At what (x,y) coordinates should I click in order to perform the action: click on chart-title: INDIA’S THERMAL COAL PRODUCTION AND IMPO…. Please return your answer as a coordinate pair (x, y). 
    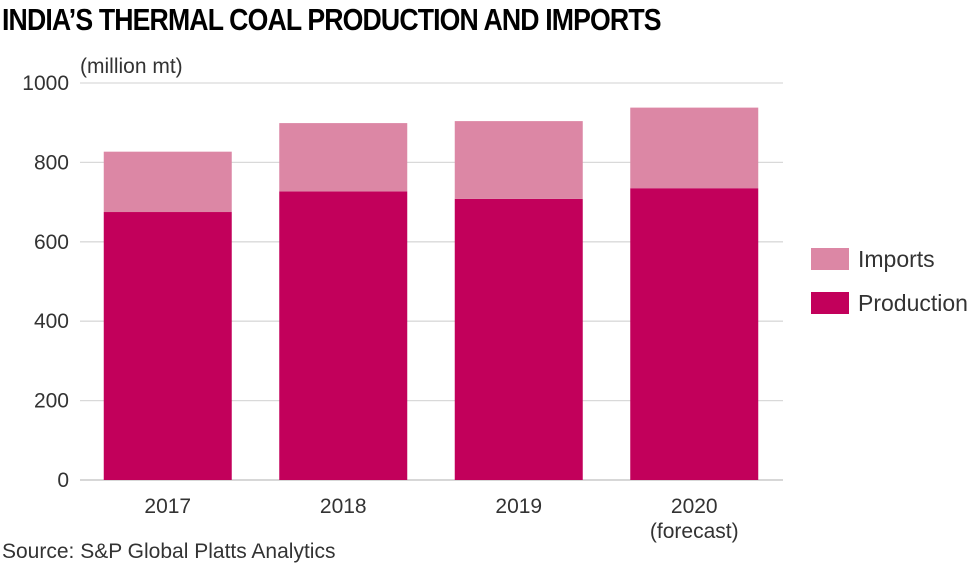
    Looking at the image, I should click on (332, 19).